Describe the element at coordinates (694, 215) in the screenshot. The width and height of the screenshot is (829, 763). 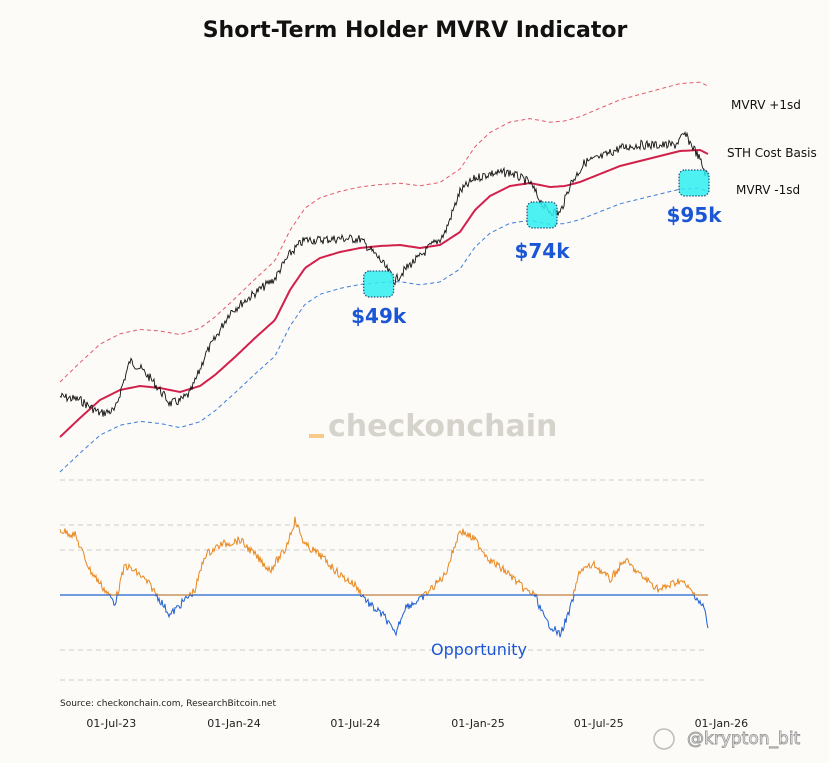
I see `annotation-label: $95k` at that location.